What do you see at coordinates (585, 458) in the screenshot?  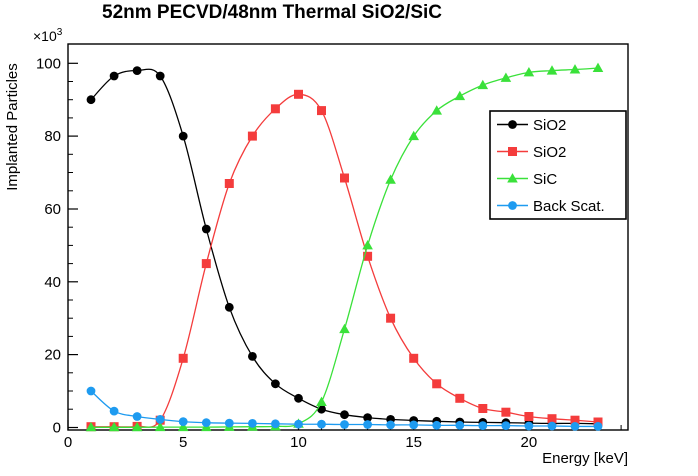 I see `x-axis-title: Energy [keV]` at bounding box center [585, 458].